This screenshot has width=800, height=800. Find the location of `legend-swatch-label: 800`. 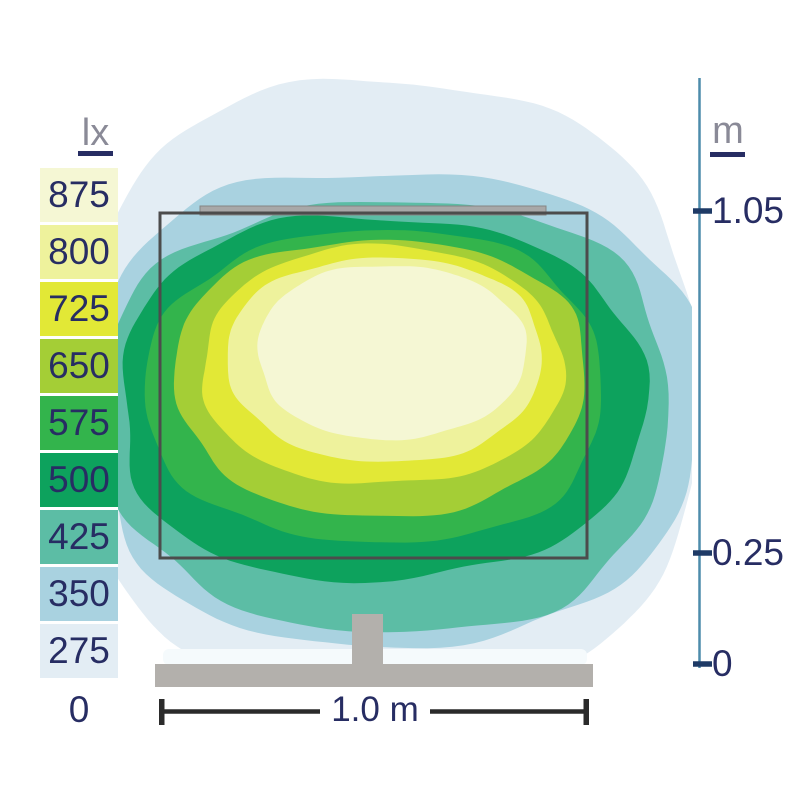

legend-swatch-label: 800 is located at coordinates (79, 251).